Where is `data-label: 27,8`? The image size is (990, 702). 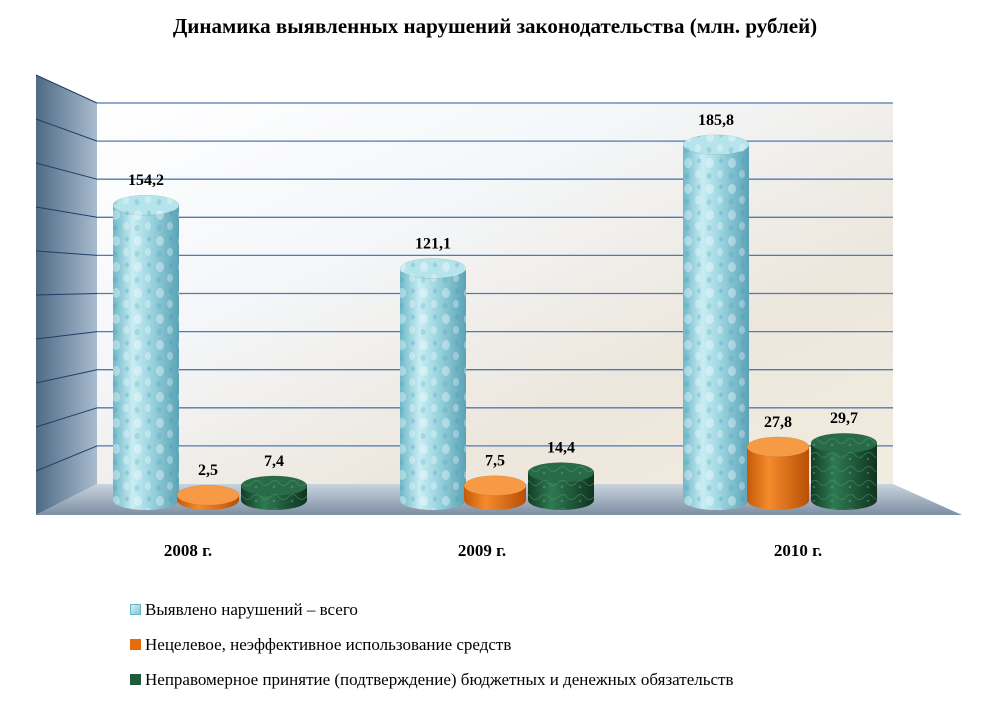
data-label: 27,8 is located at coordinates (778, 422).